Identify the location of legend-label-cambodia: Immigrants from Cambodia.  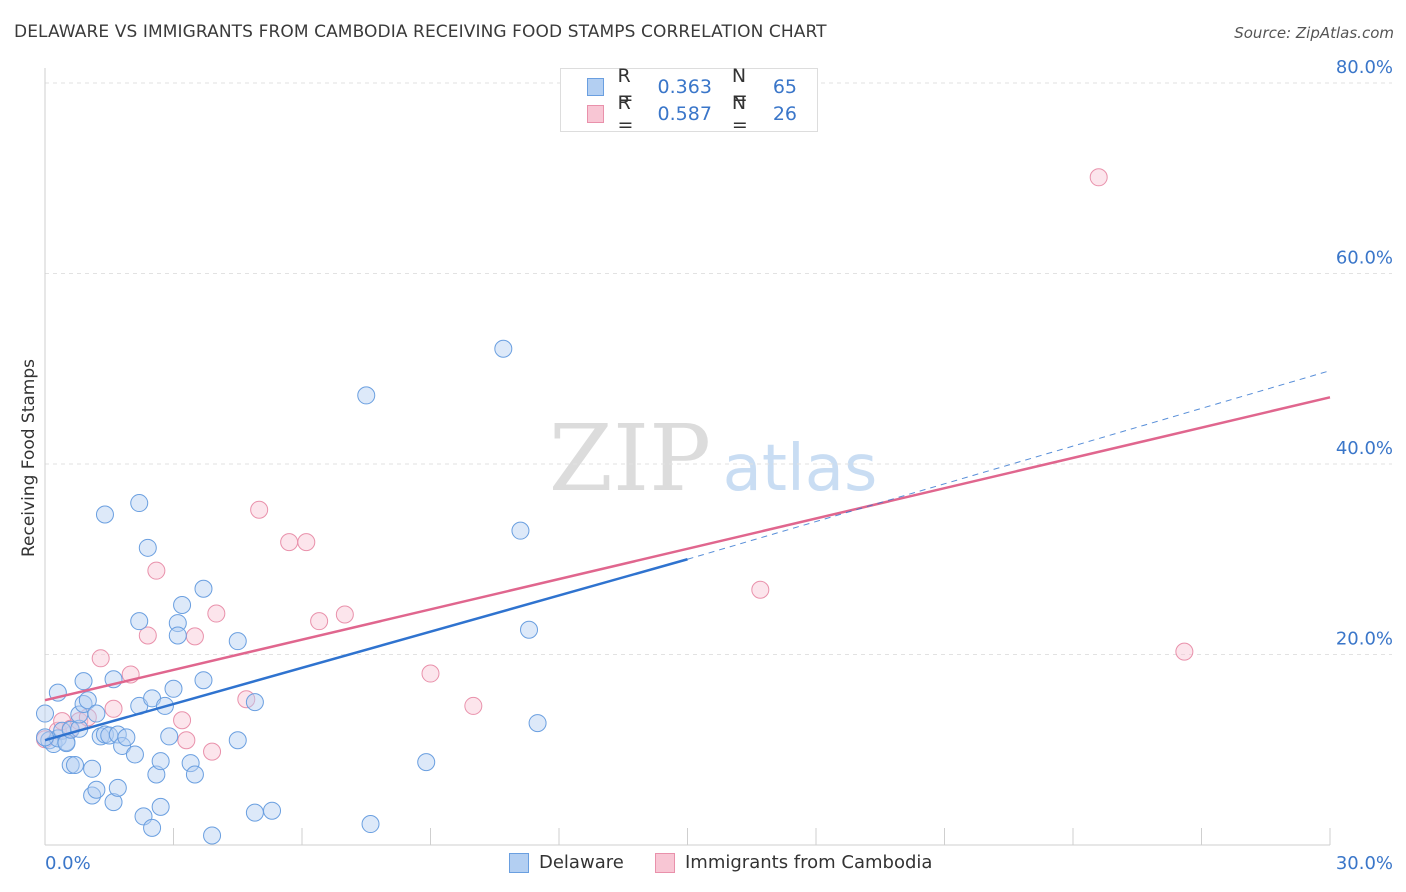
(809, 862).